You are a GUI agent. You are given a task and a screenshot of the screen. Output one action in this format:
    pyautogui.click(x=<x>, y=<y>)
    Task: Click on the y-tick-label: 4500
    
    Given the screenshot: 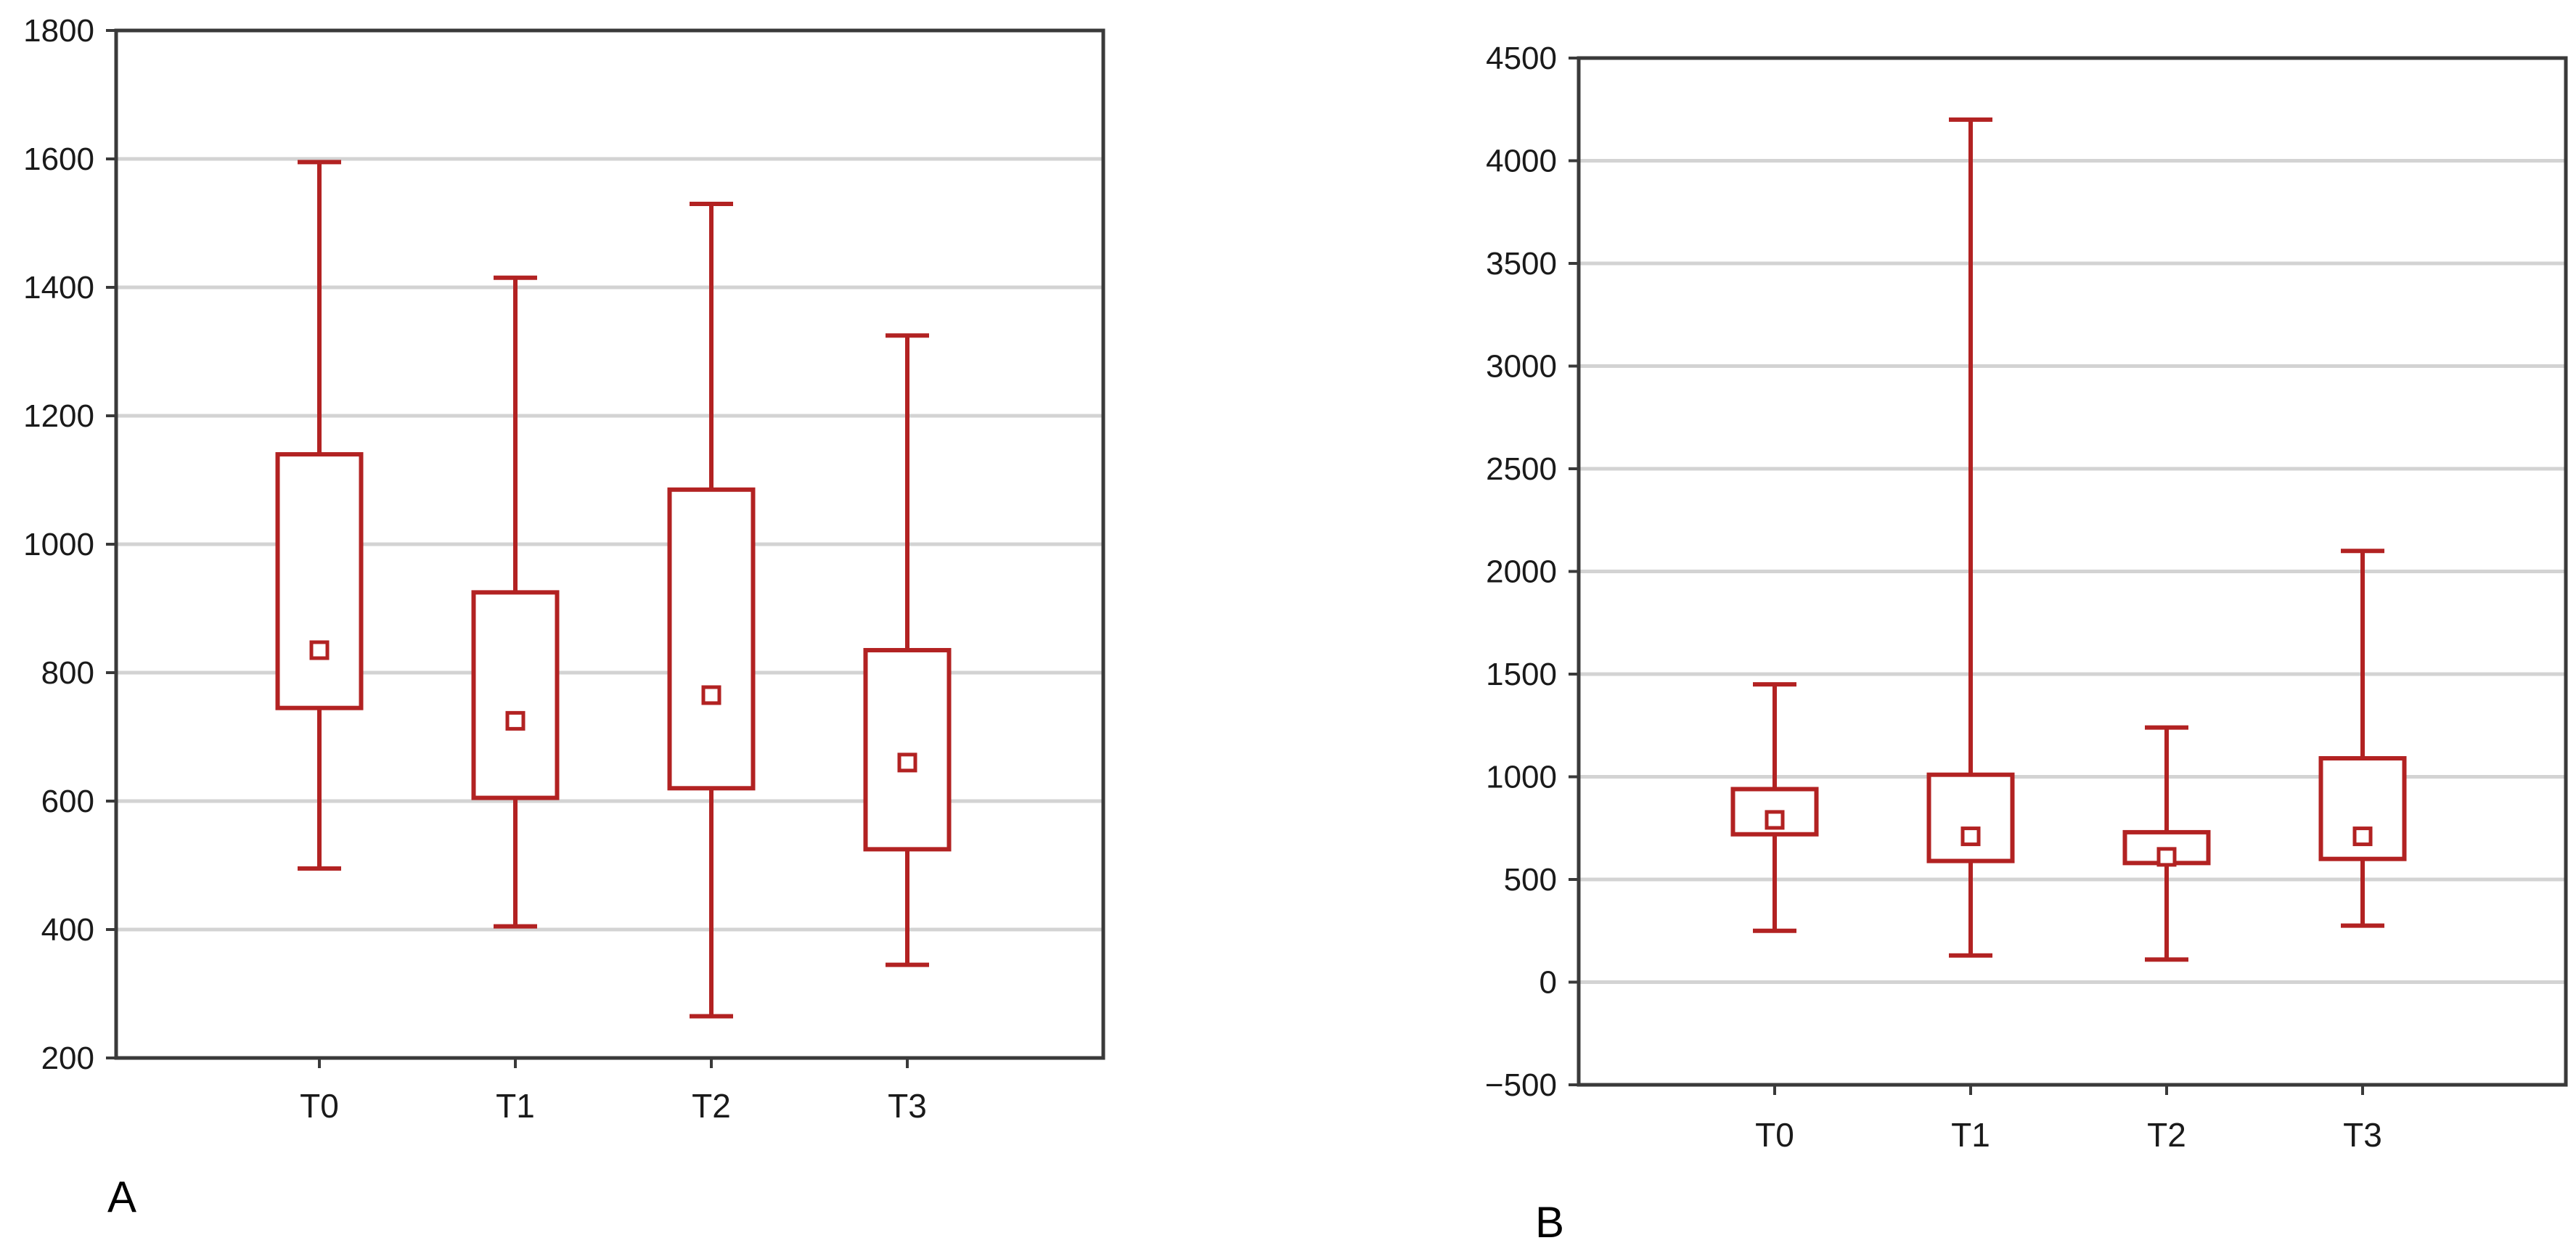 What is the action you would take?
    pyautogui.click(x=1522, y=58)
    